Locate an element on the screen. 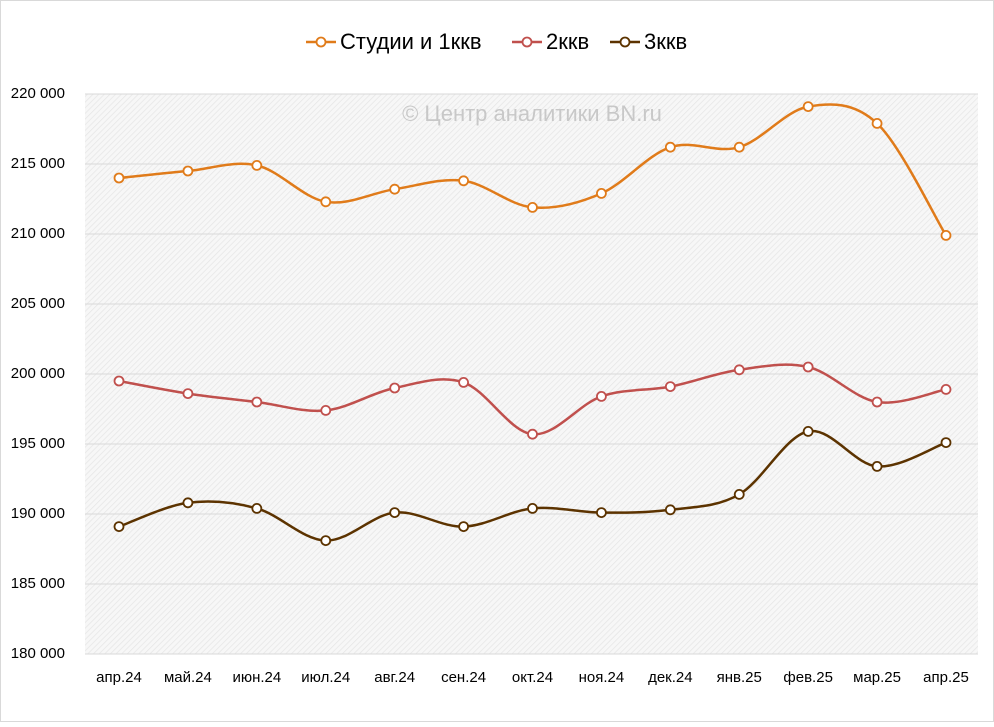 The image size is (994, 727). y-tick-label: 195 000 is located at coordinates (38, 443).